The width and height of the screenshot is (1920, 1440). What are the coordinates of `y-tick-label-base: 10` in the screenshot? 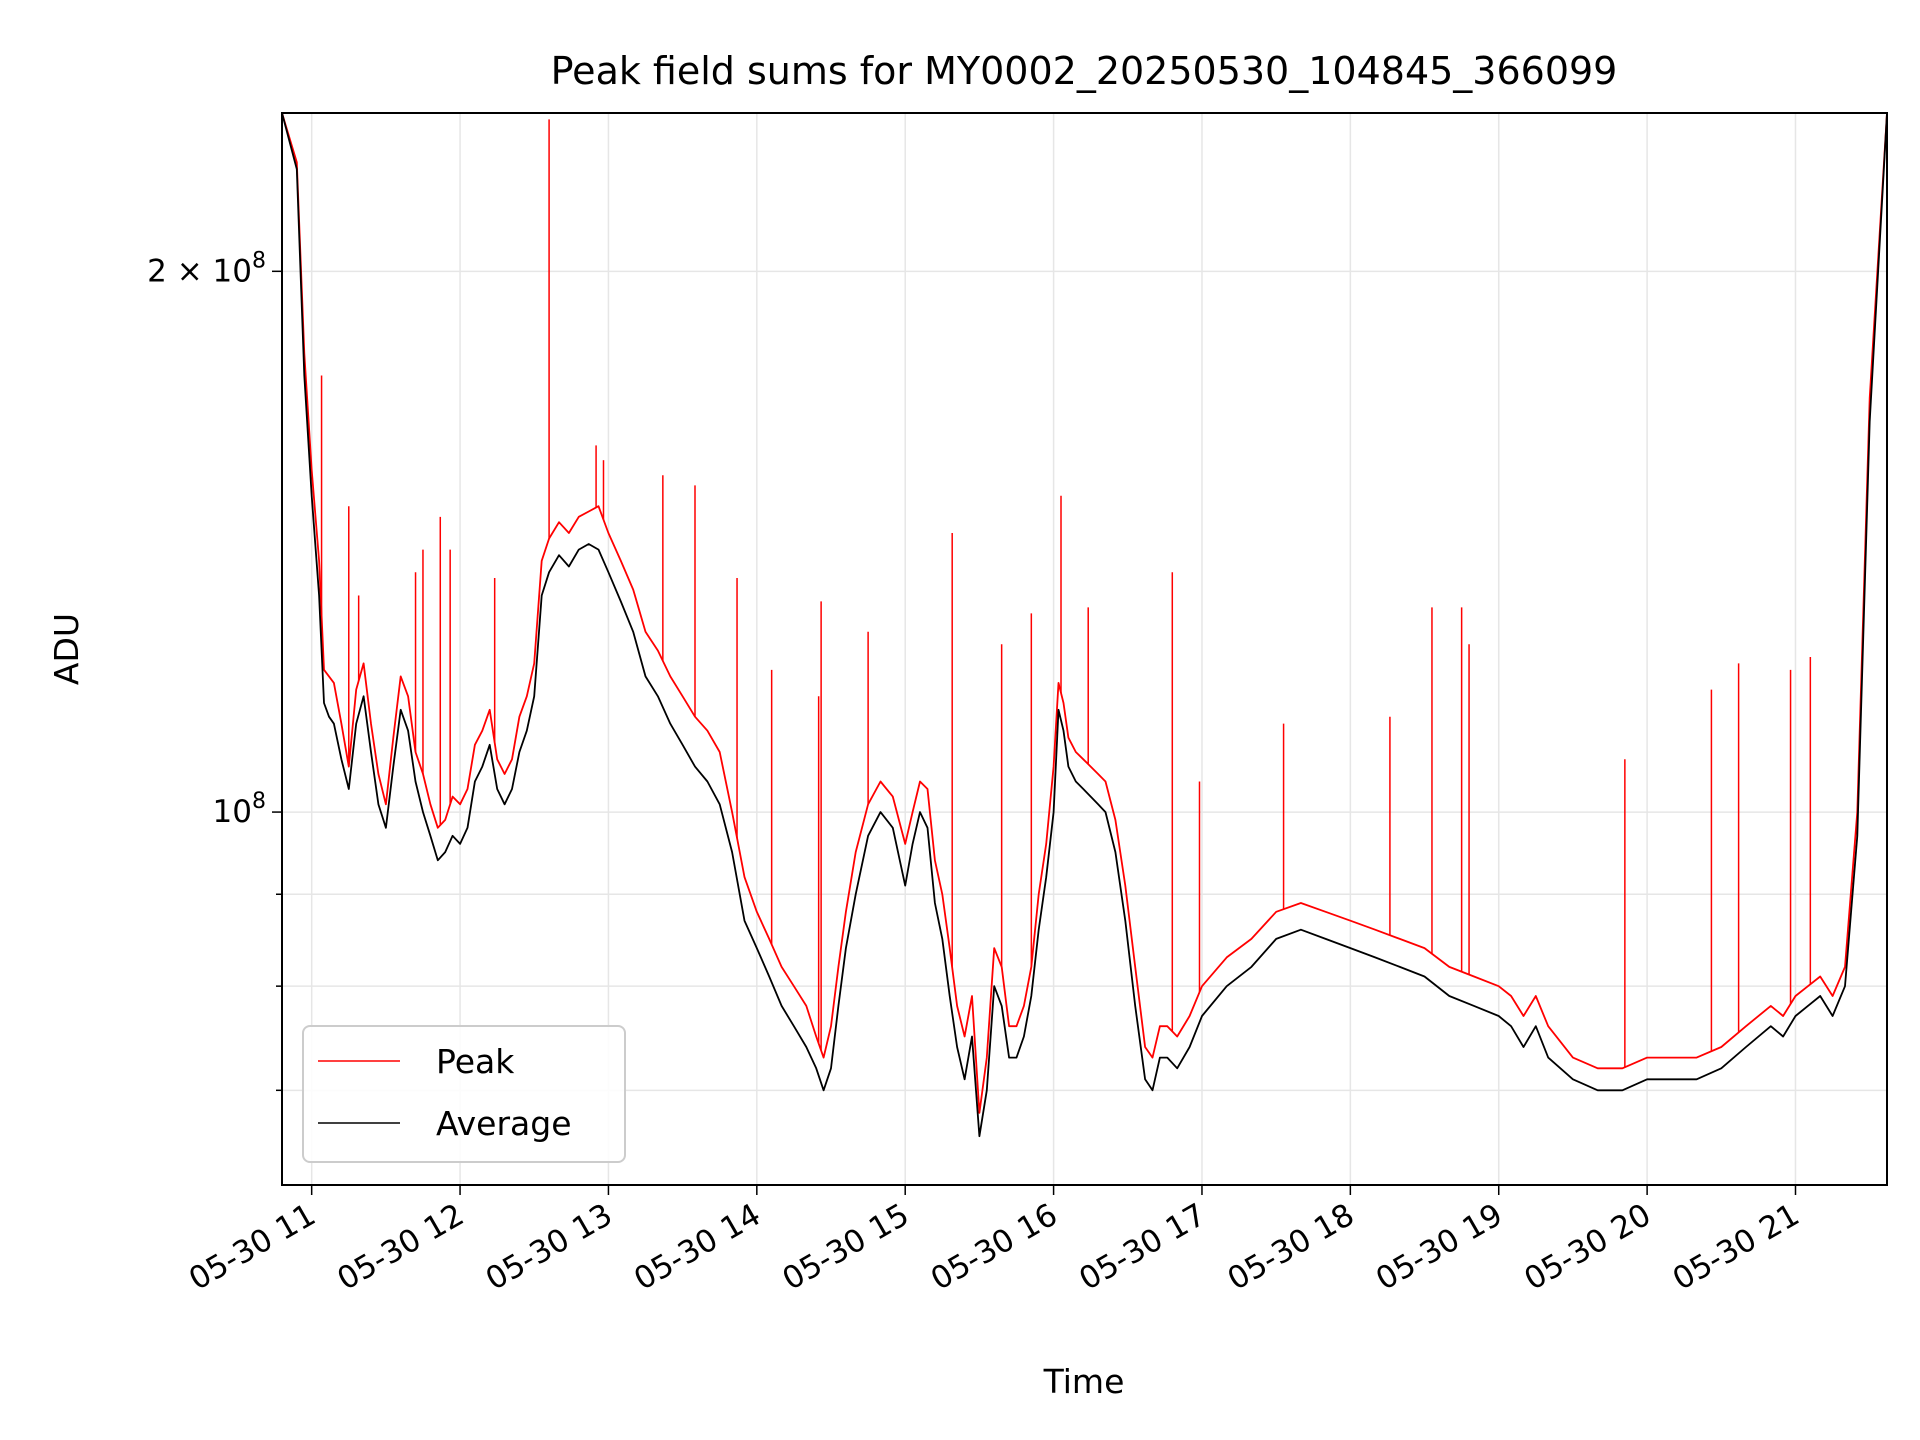 It's located at (232, 812).